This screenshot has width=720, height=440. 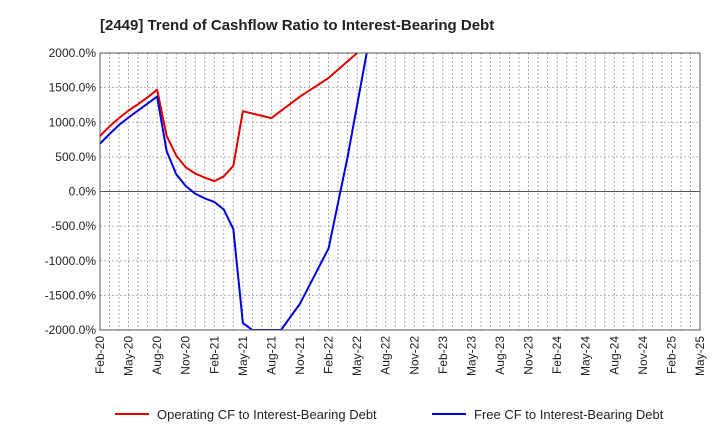 I want to click on x-tick-label: Aug-24, so click(x=614, y=355).